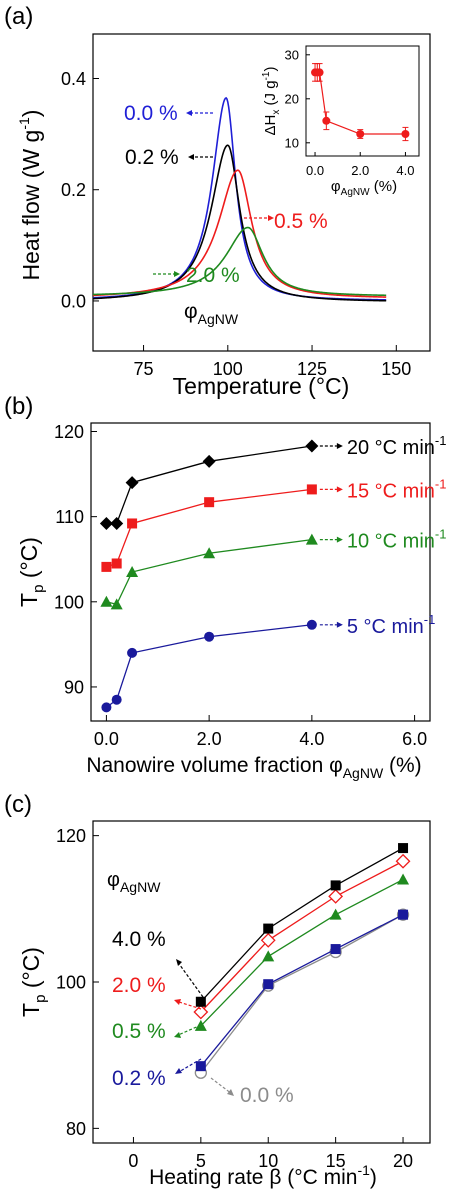  What do you see at coordinates (201, 1161) in the screenshot?
I see `x-tick-label: 5` at bounding box center [201, 1161].